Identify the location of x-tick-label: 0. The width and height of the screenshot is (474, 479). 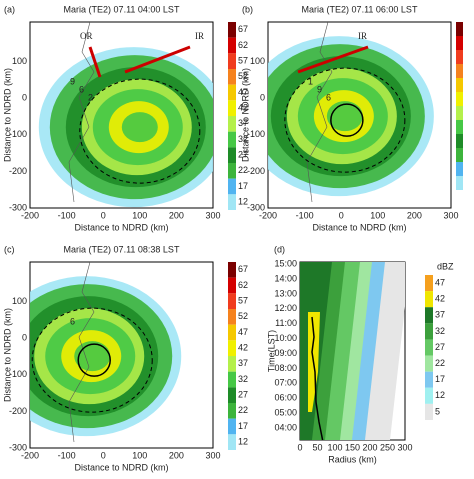
(299, 447).